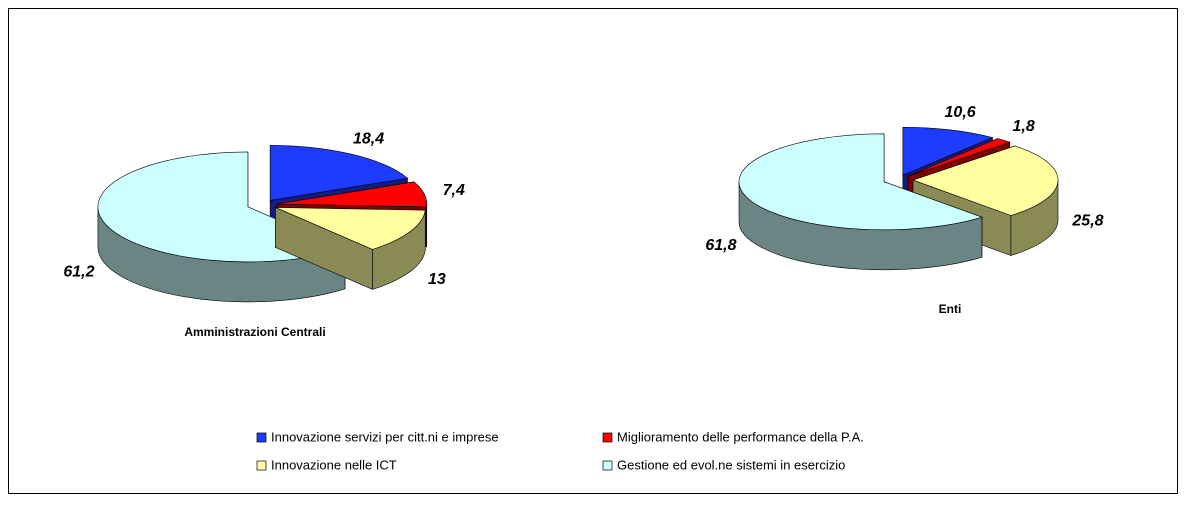  Describe the element at coordinates (720, 245) in the screenshot. I see `value-label: 61,8` at that location.